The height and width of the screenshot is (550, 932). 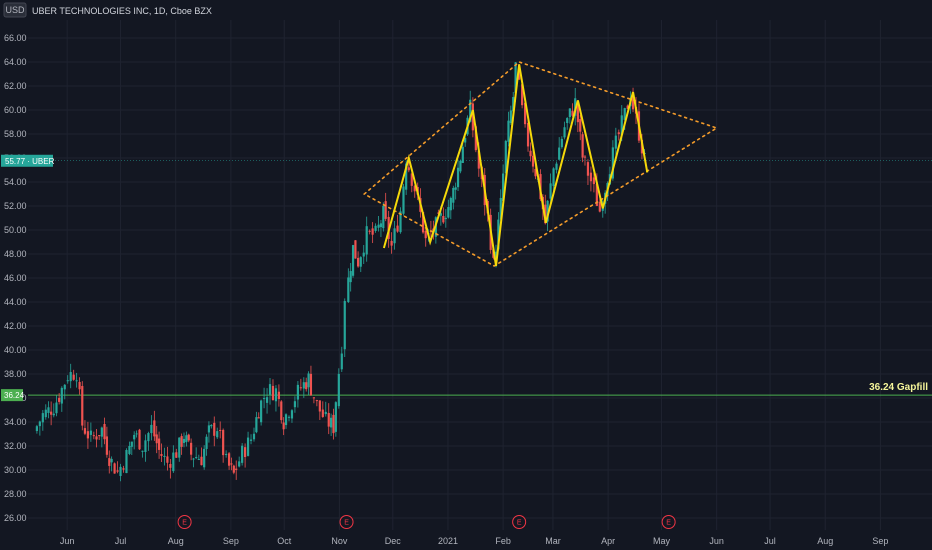 I want to click on y-tick-label: 58.00, so click(x=15, y=134).